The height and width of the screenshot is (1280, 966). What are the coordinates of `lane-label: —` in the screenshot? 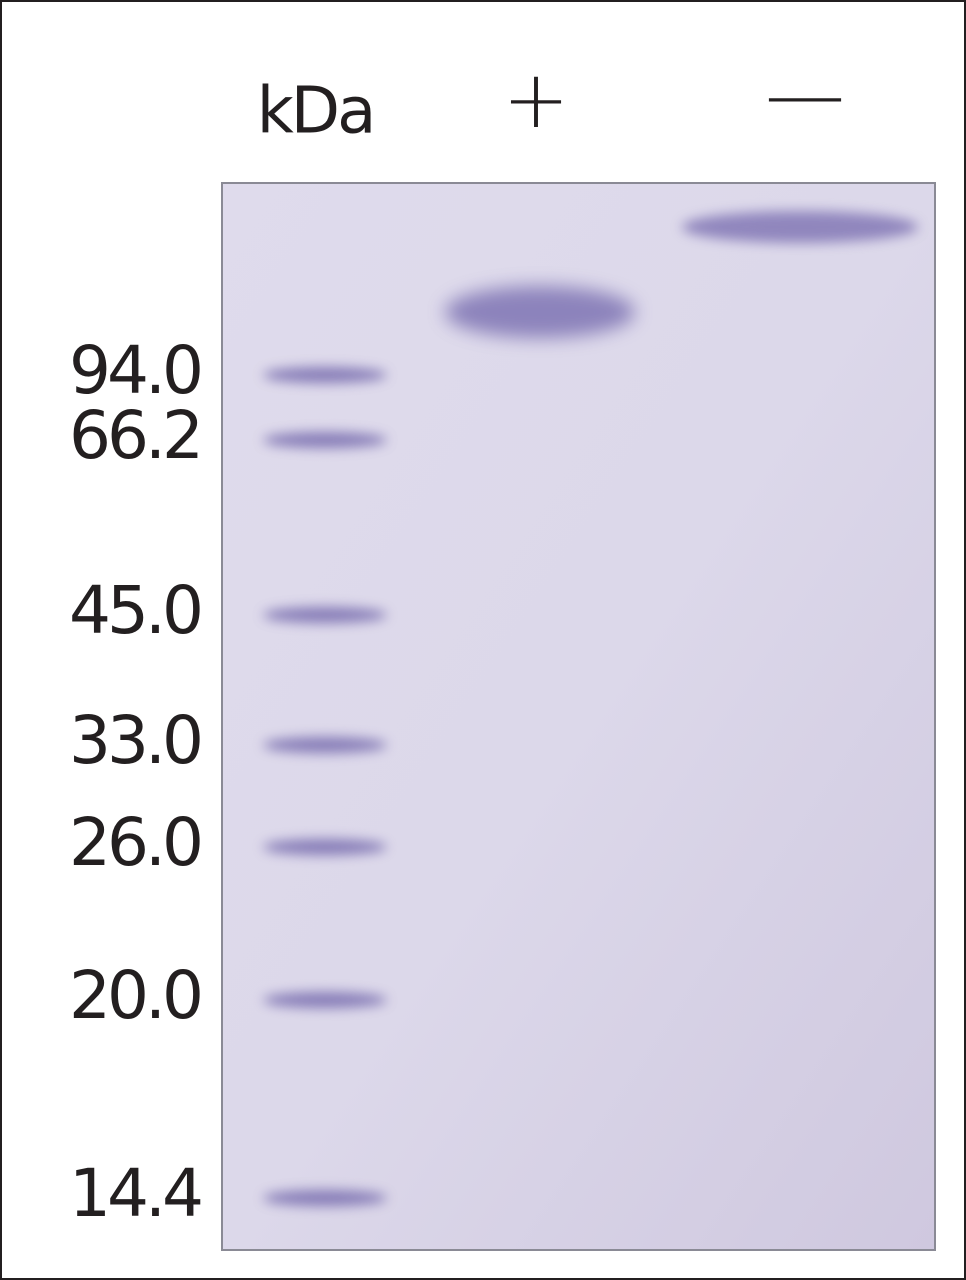 It's located at (805, 94).